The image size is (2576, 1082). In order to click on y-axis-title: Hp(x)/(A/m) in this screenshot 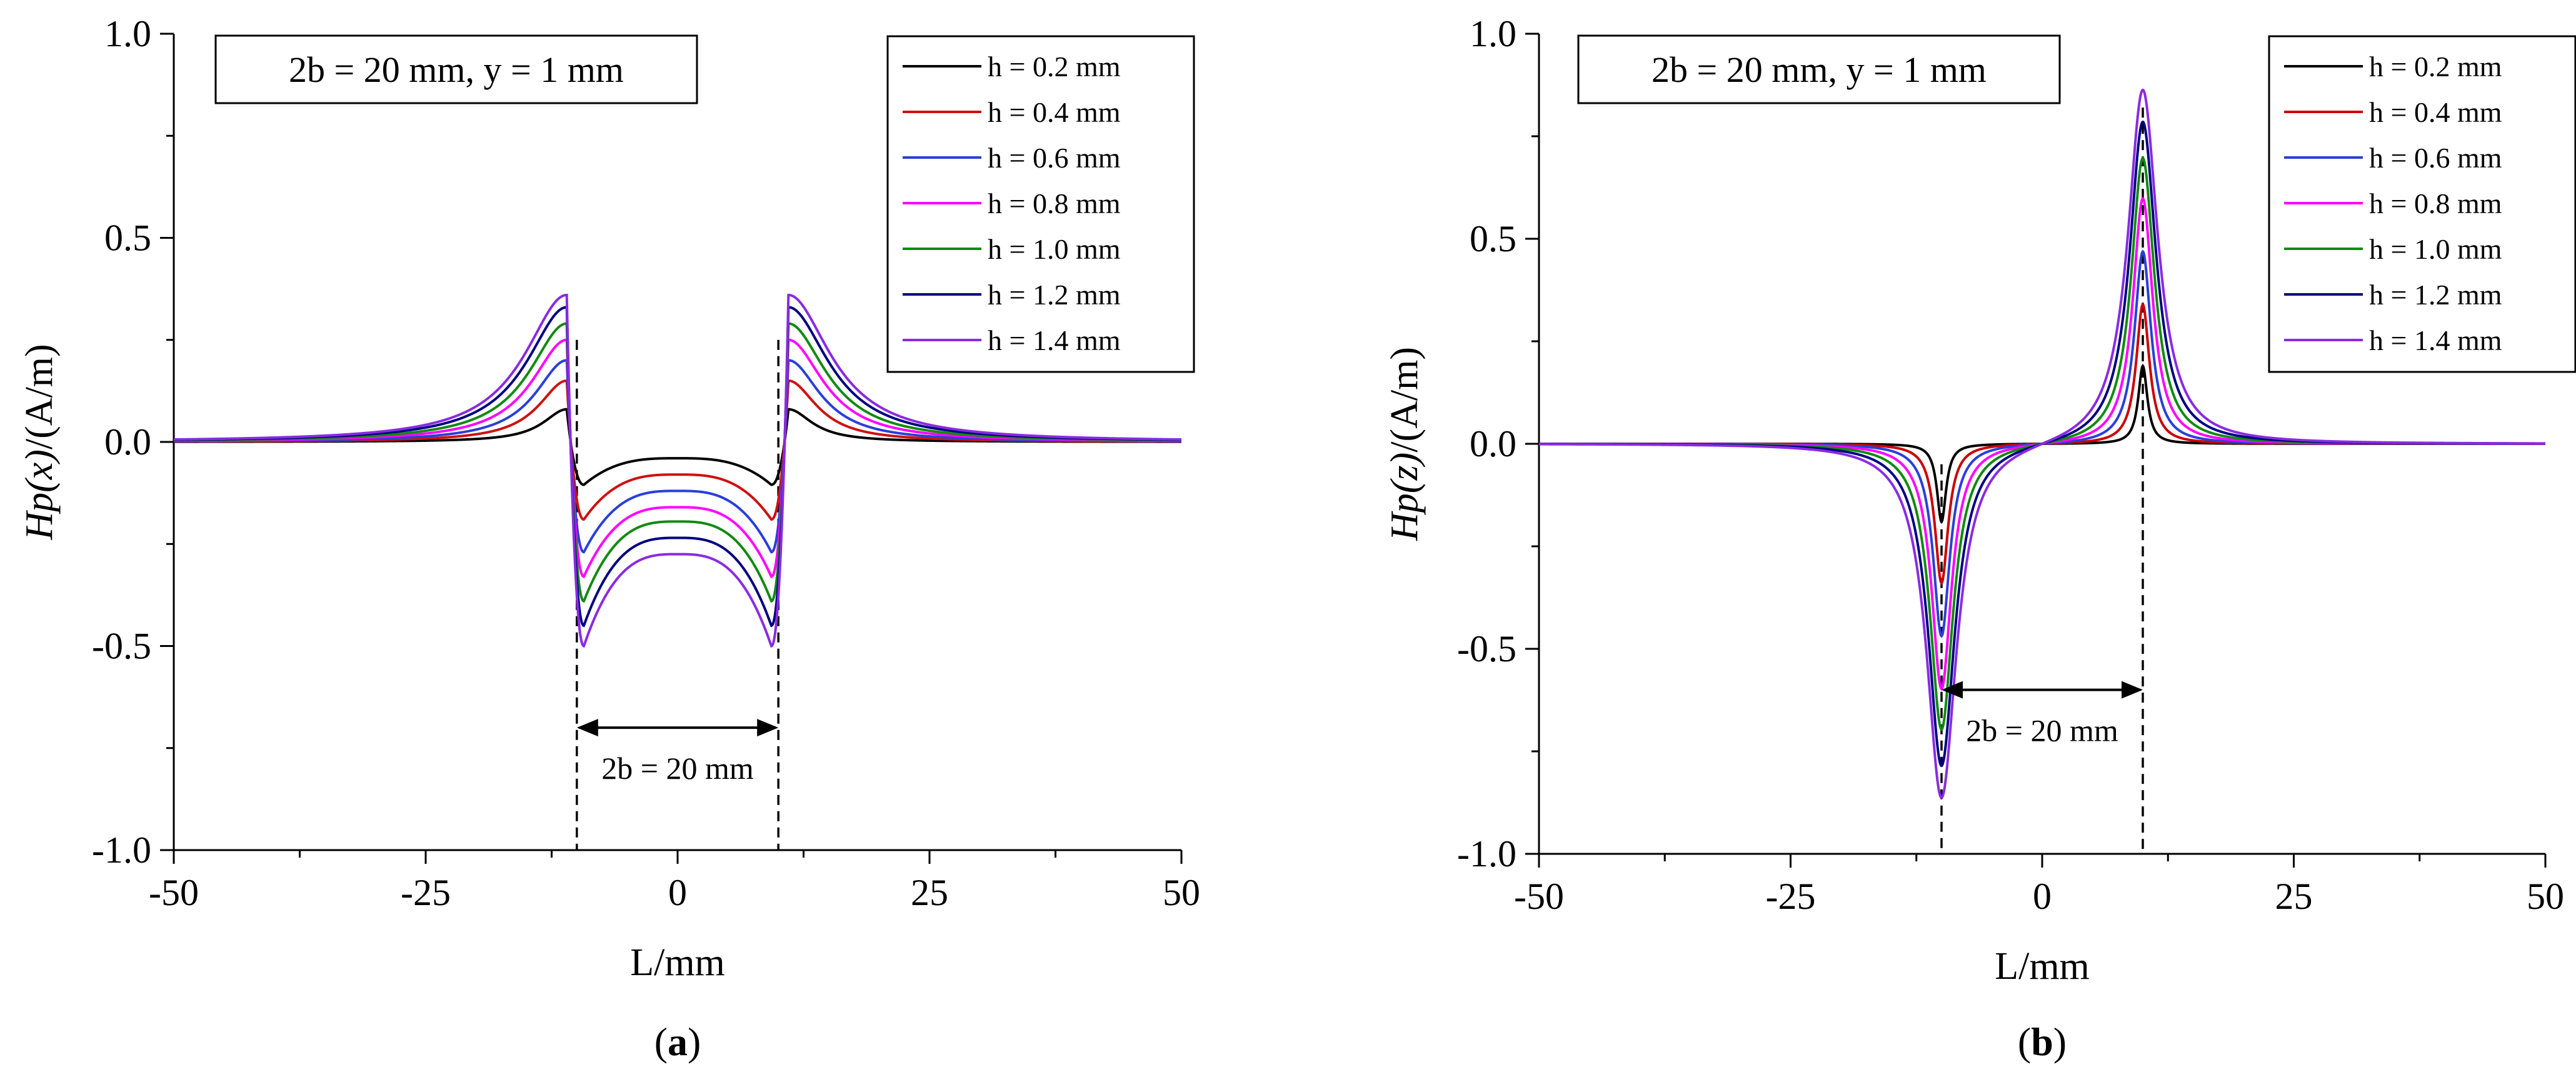, I will do `click(39, 442)`.